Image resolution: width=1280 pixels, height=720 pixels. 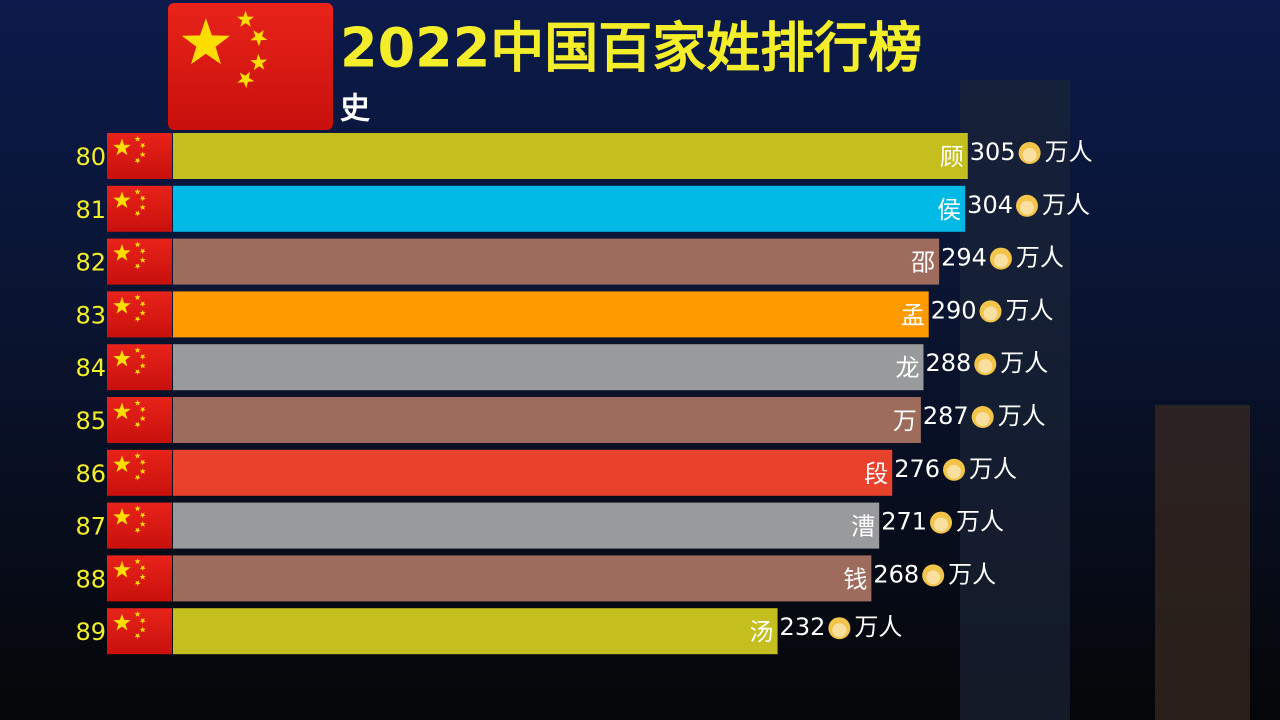 I want to click on bar-label: 汤, so click(x=762, y=632).